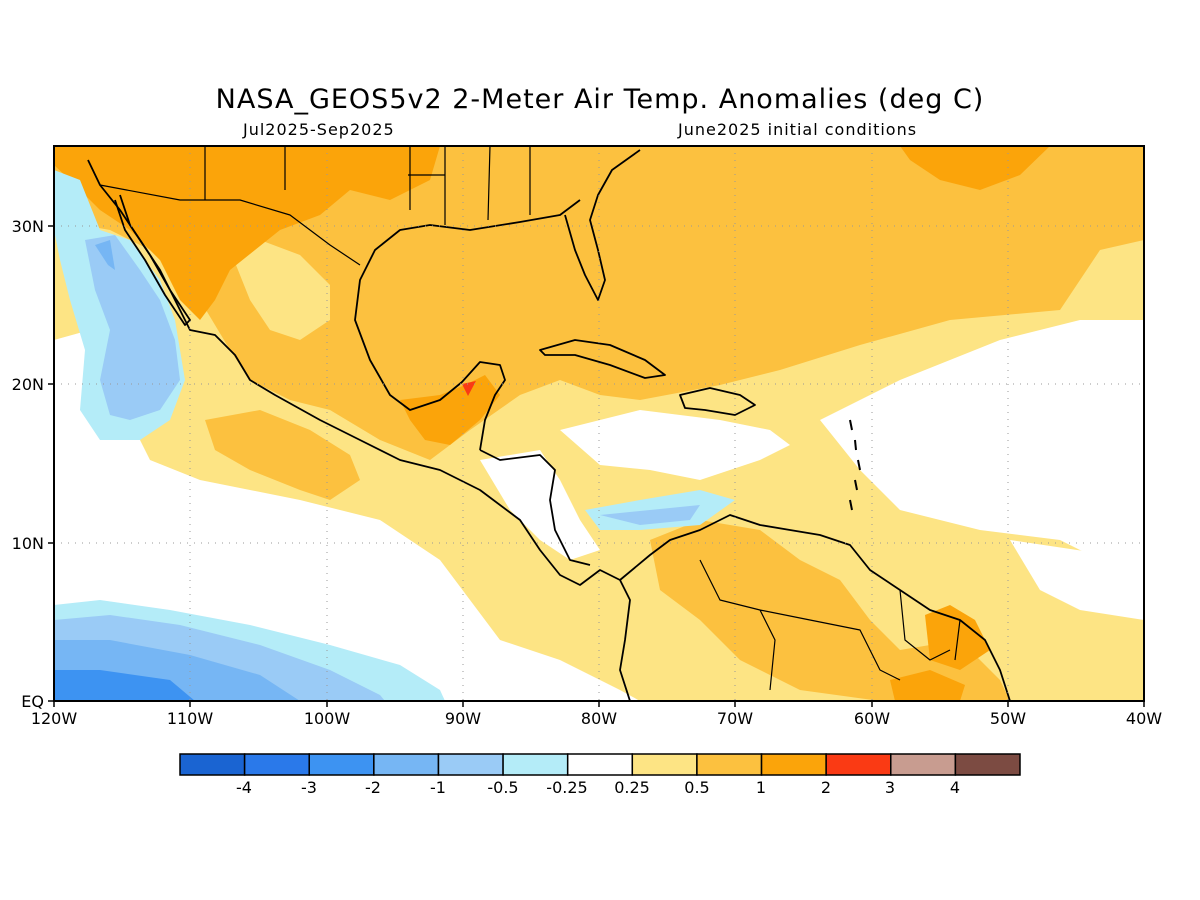 The image size is (1200, 900). What do you see at coordinates (244, 787) in the screenshot?
I see `colorbar-label: -4` at bounding box center [244, 787].